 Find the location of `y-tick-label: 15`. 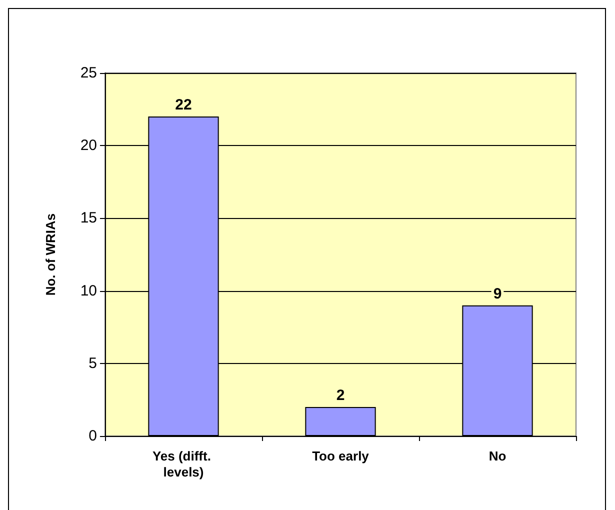

y-tick-label: 15 is located at coordinates (88, 218).